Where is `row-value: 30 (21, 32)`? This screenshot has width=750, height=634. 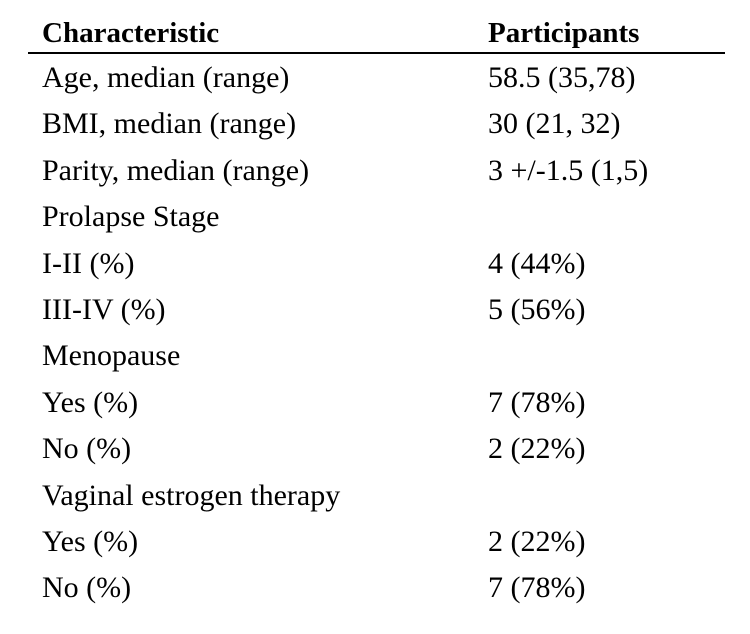 row-value: 30 (21, 32) is located at coordinates (554, 124).